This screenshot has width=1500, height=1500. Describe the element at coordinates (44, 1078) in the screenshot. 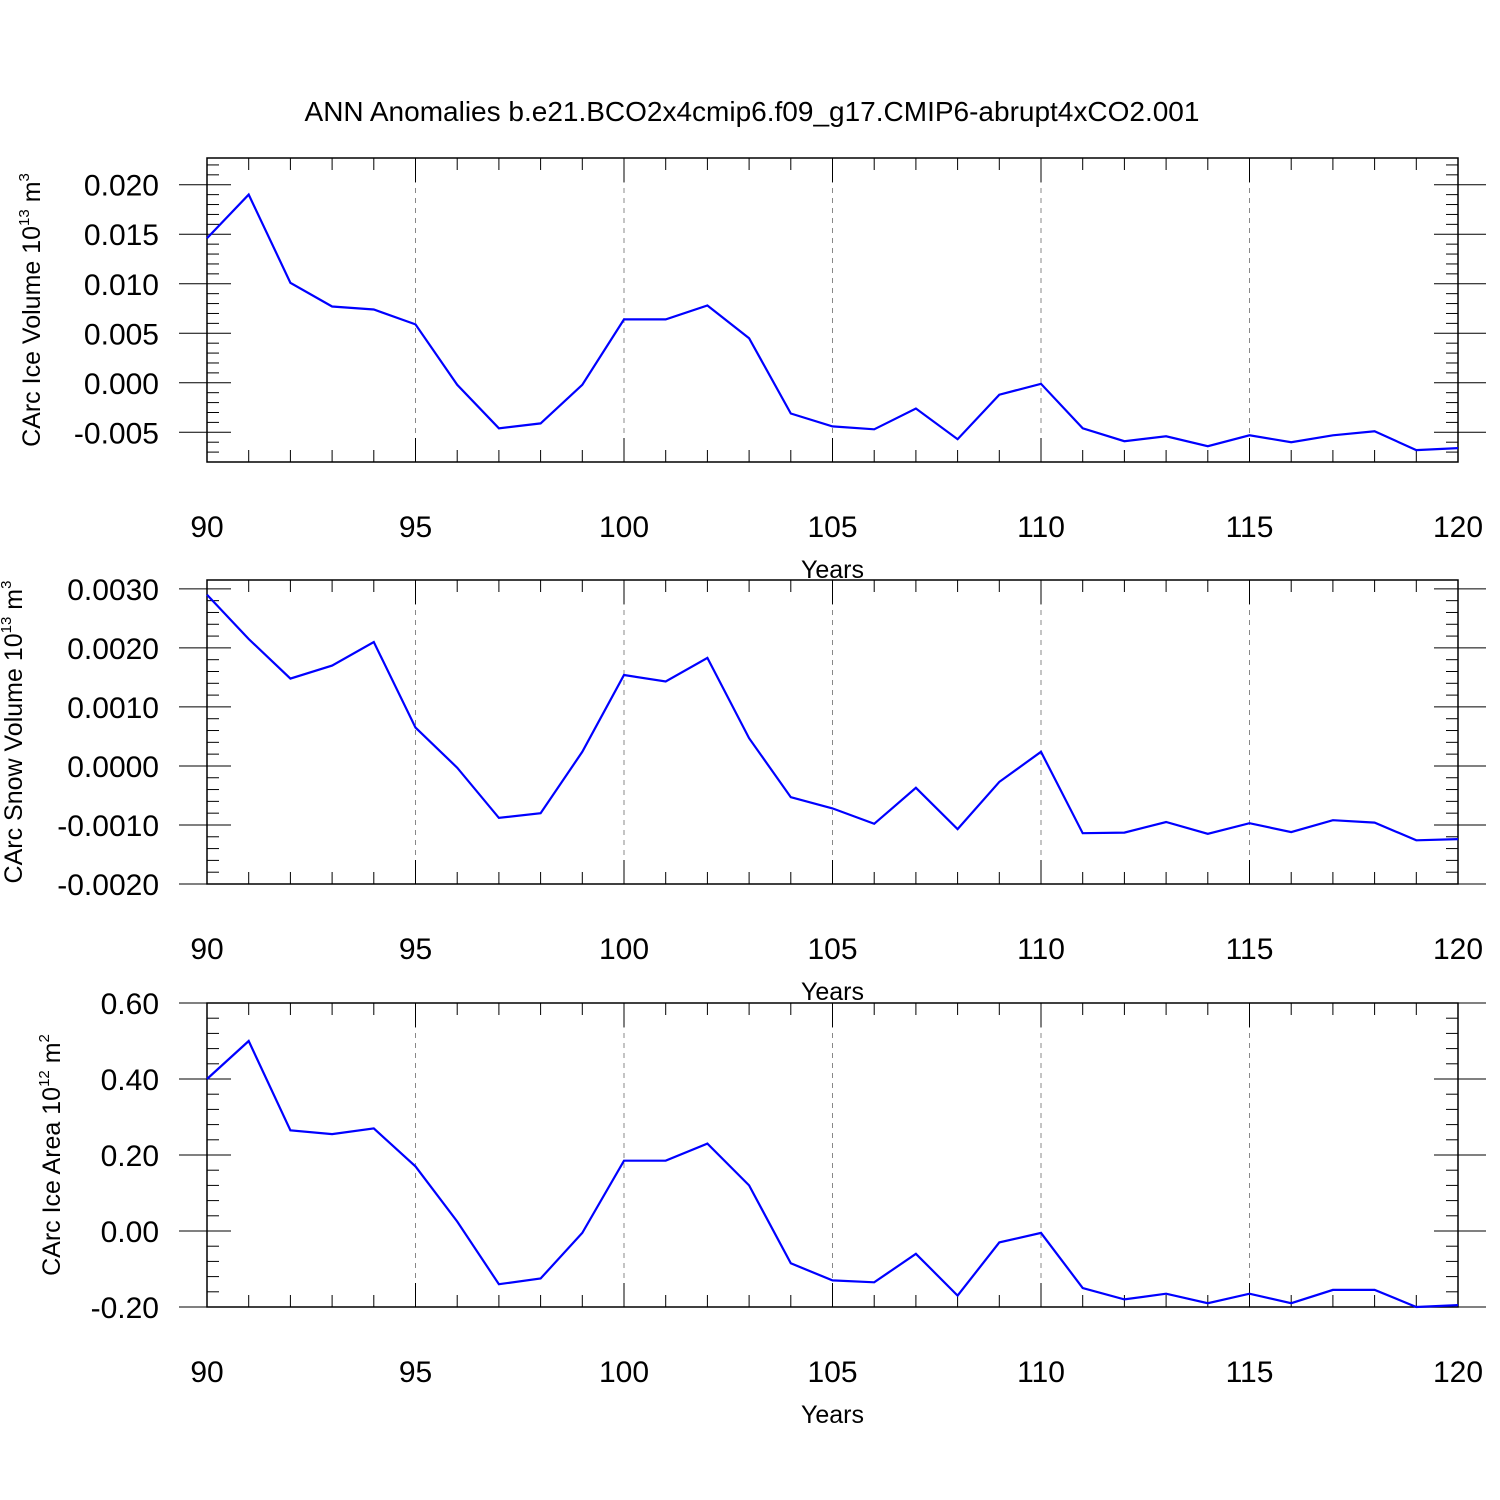

I see `y-axis-title-exponent: 12` at that location.